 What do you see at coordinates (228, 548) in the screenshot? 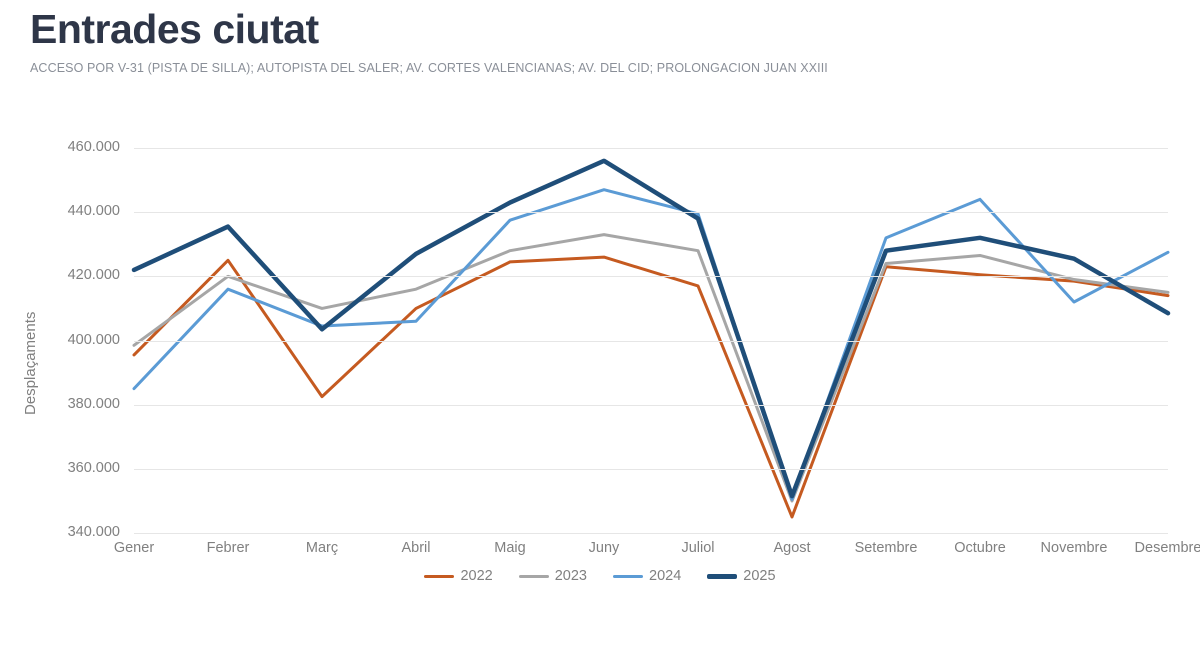
I see `x-axis-tick-label: Febrer` at bounding box center [228, 548].